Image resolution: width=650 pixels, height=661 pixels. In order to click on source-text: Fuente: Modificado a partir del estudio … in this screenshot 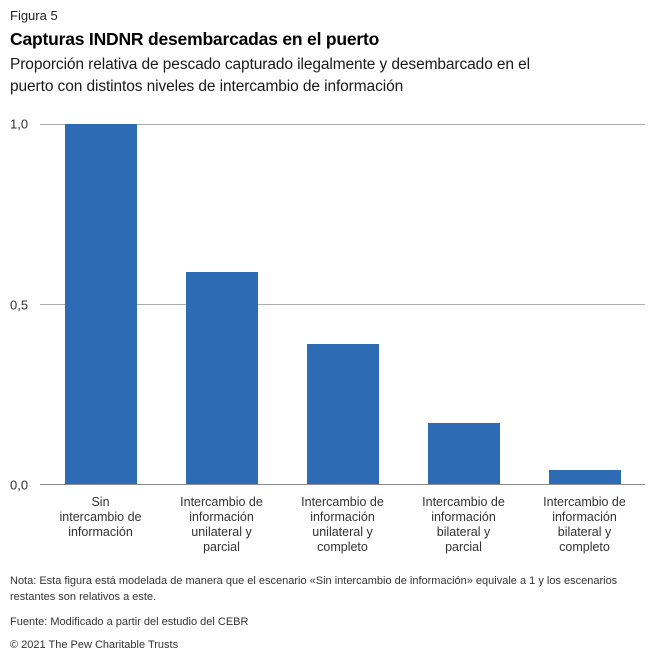, I will do `click(129, 622)`.